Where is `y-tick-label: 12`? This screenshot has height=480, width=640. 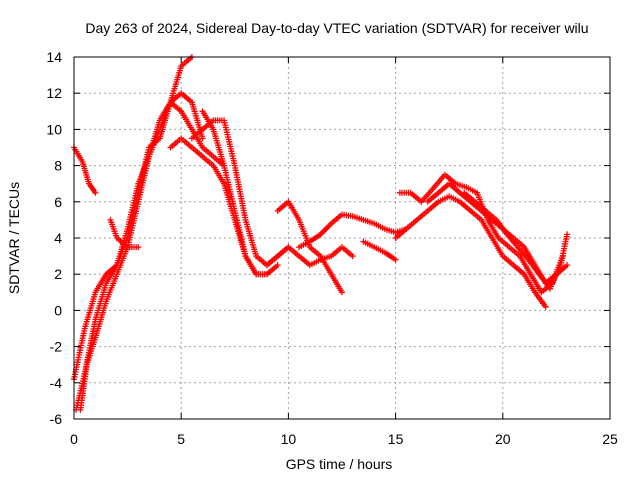
y-tick-label: 12 is located at coordinates (54, 93).